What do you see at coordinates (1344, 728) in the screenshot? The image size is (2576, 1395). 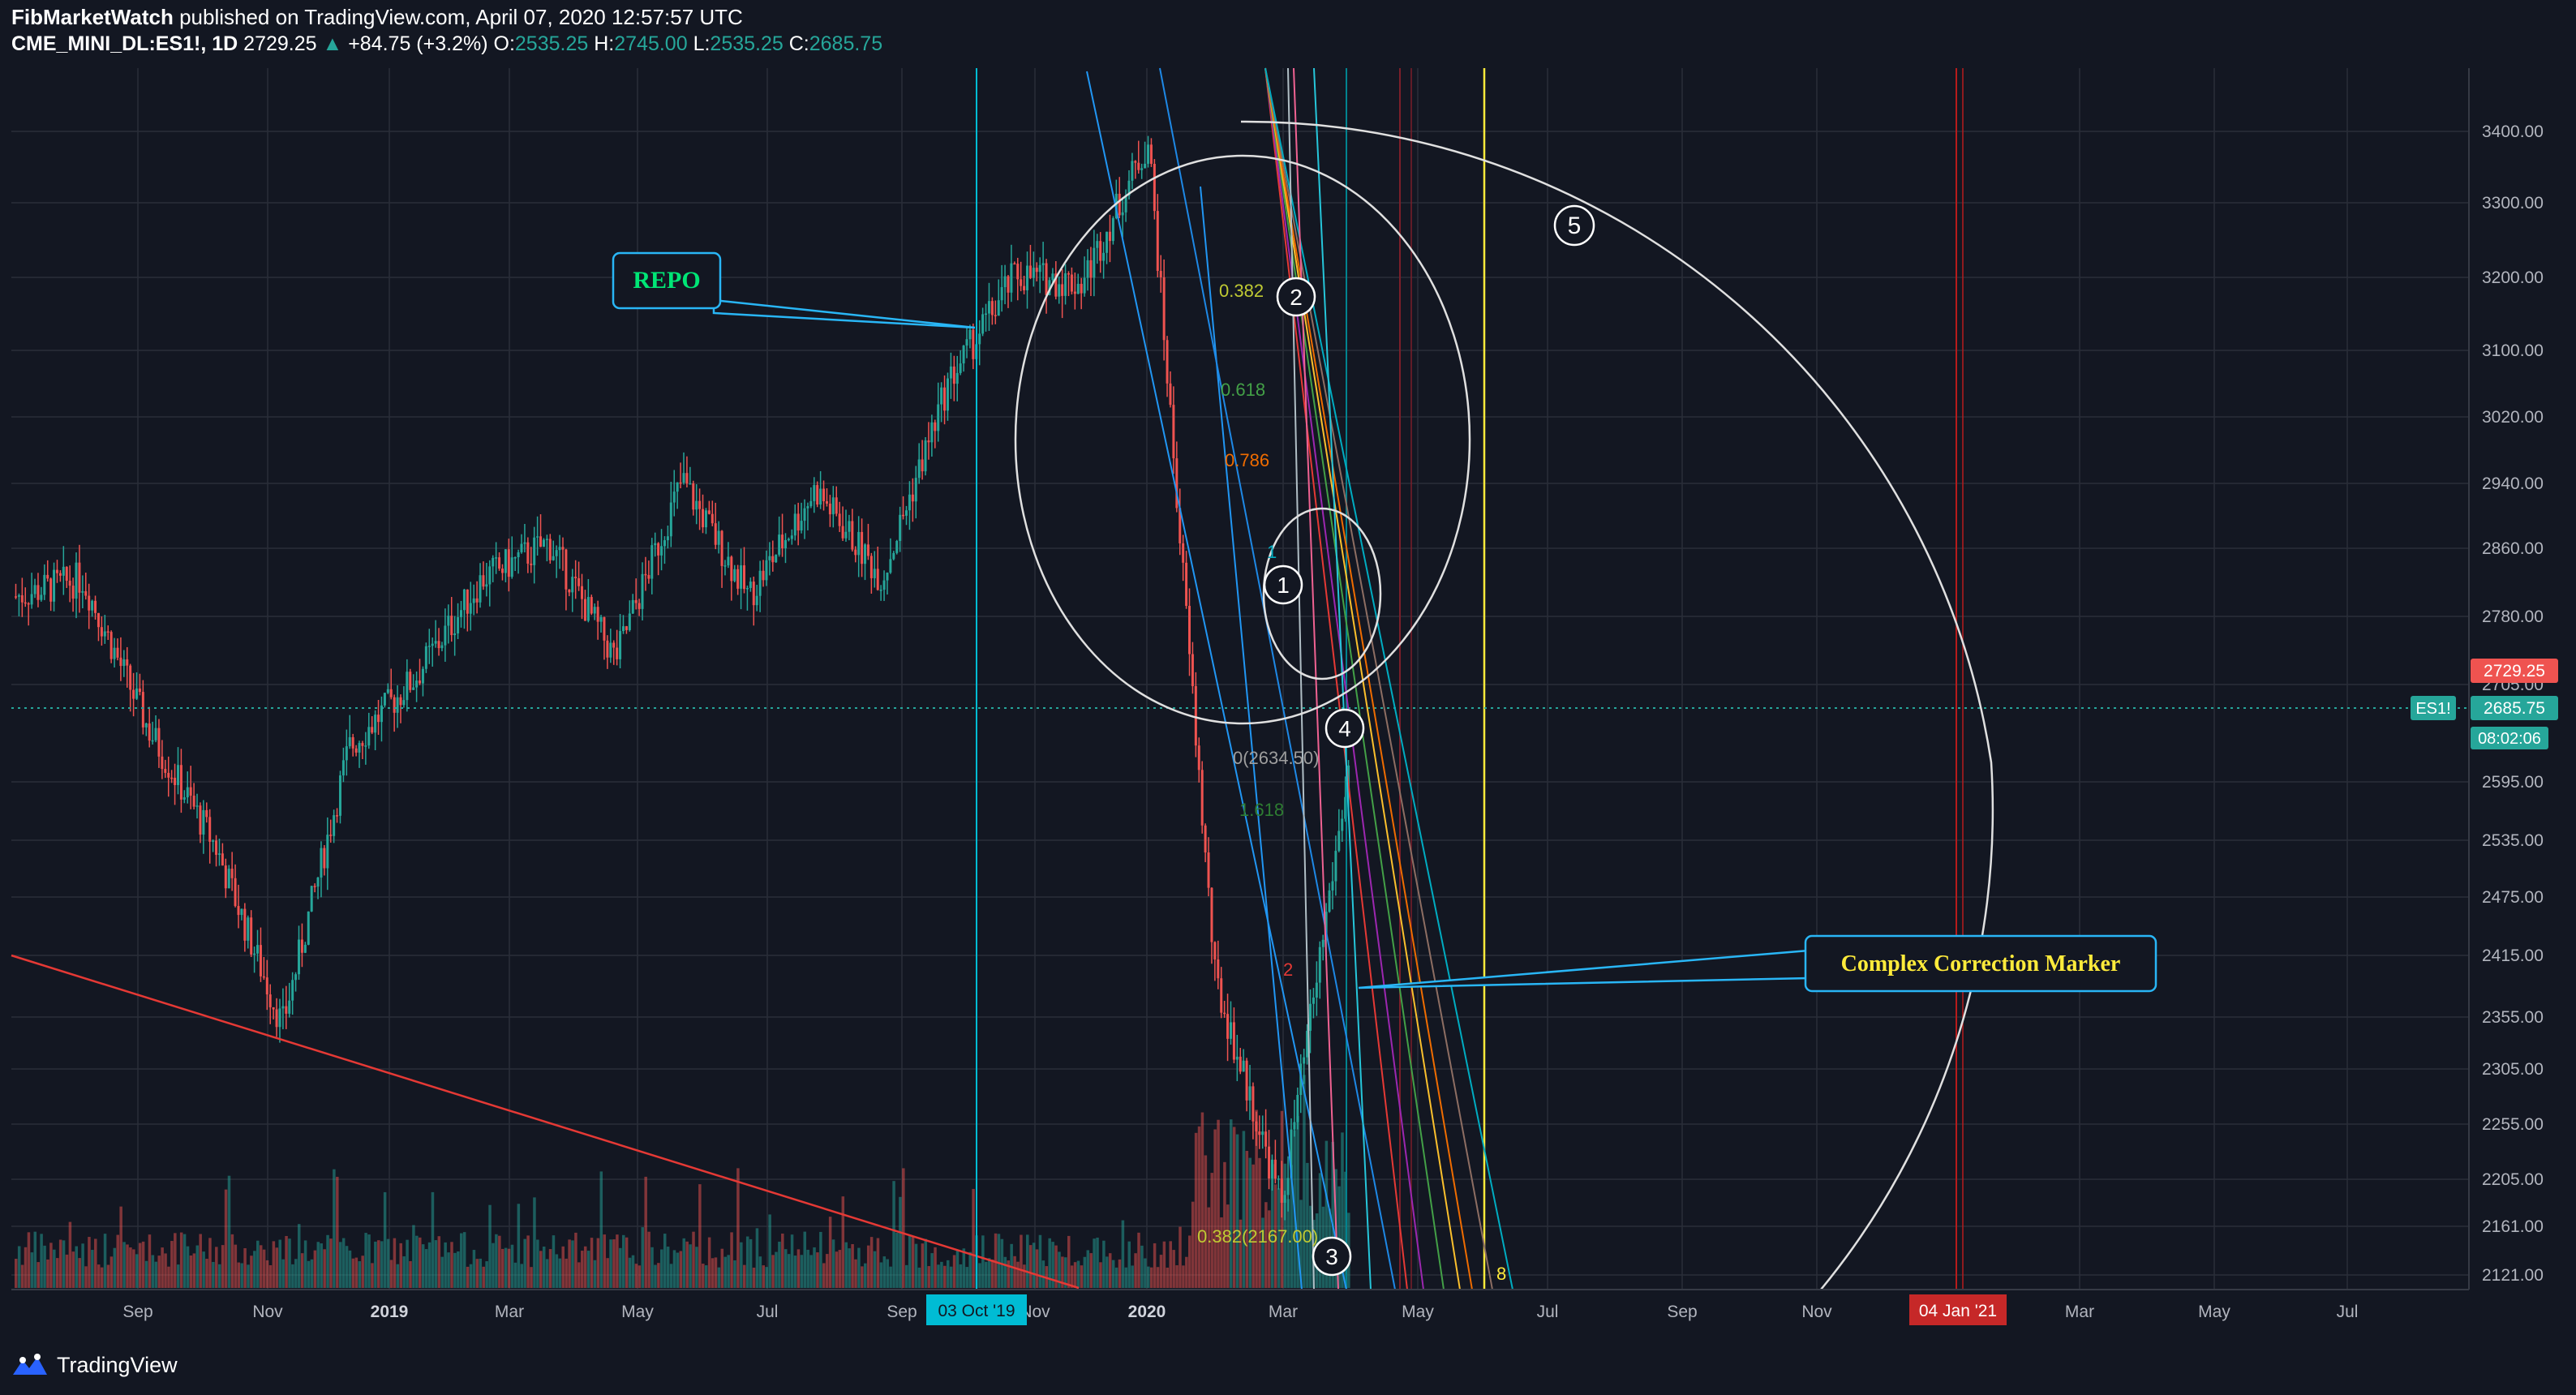 I see `wave-marker-4: 4` at bounding box center [1344, 728].